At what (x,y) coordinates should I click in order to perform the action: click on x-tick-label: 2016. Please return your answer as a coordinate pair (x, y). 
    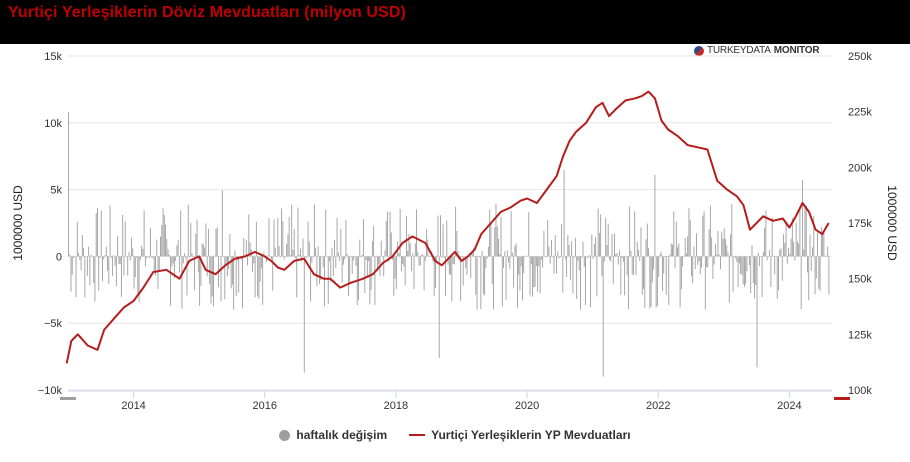
    Looking at the image, I should click on (264, 406).